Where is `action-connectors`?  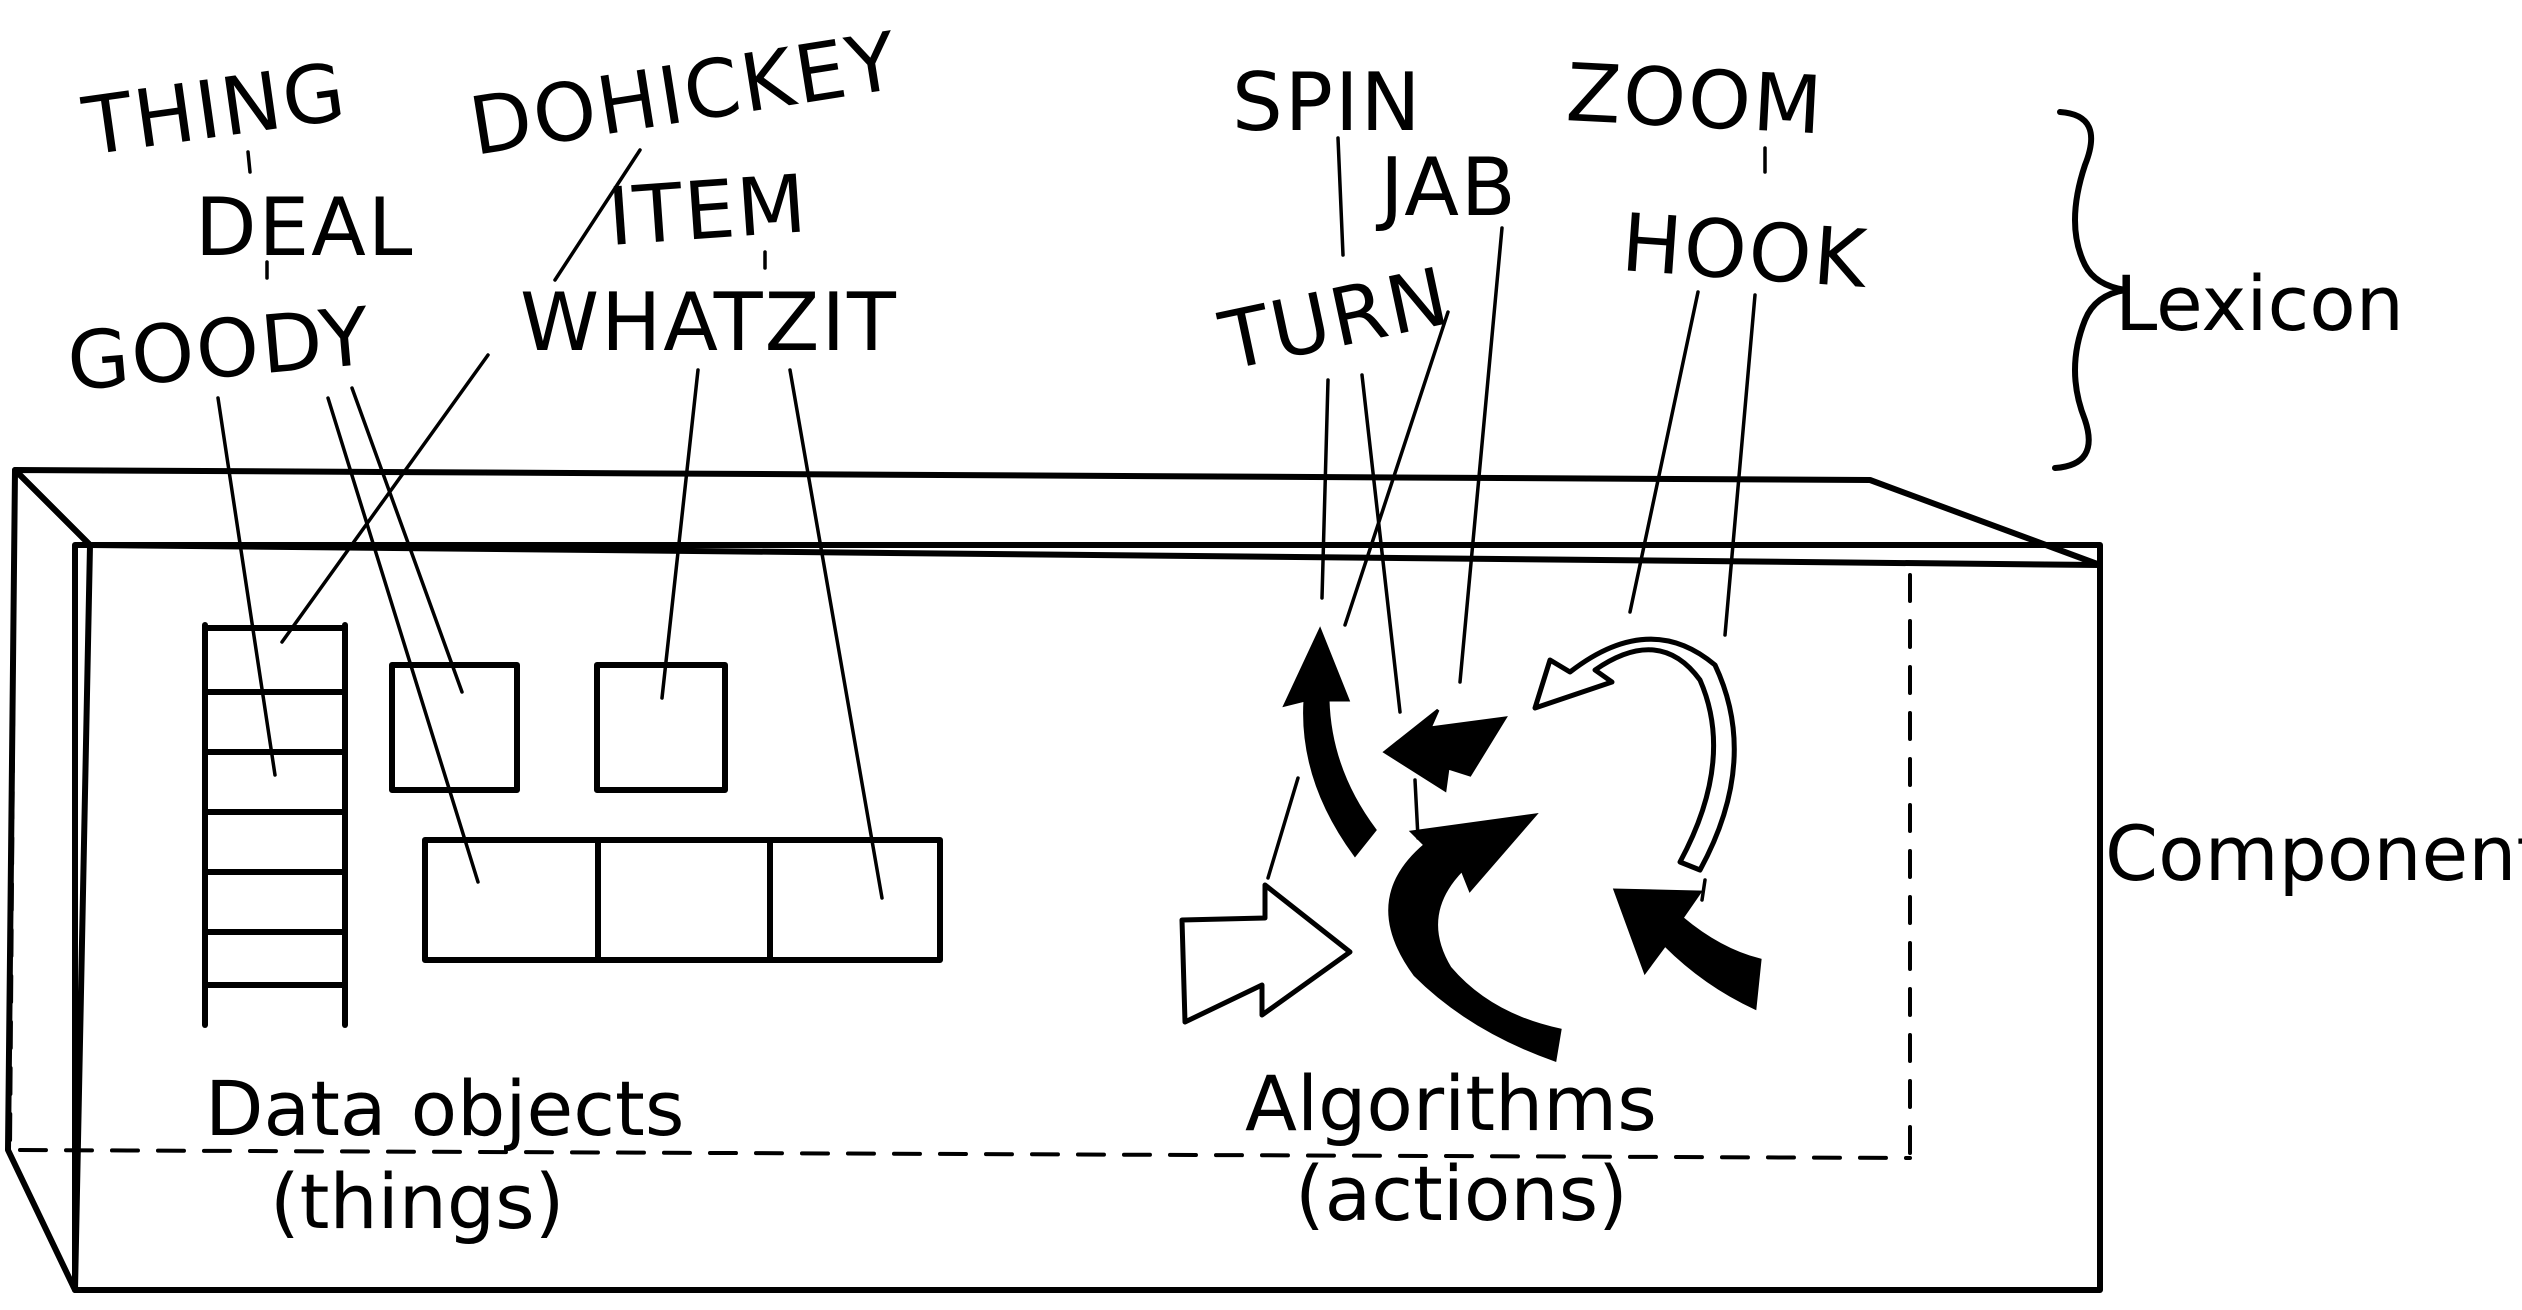
action-connectors is located at coordinates (1516, 519).